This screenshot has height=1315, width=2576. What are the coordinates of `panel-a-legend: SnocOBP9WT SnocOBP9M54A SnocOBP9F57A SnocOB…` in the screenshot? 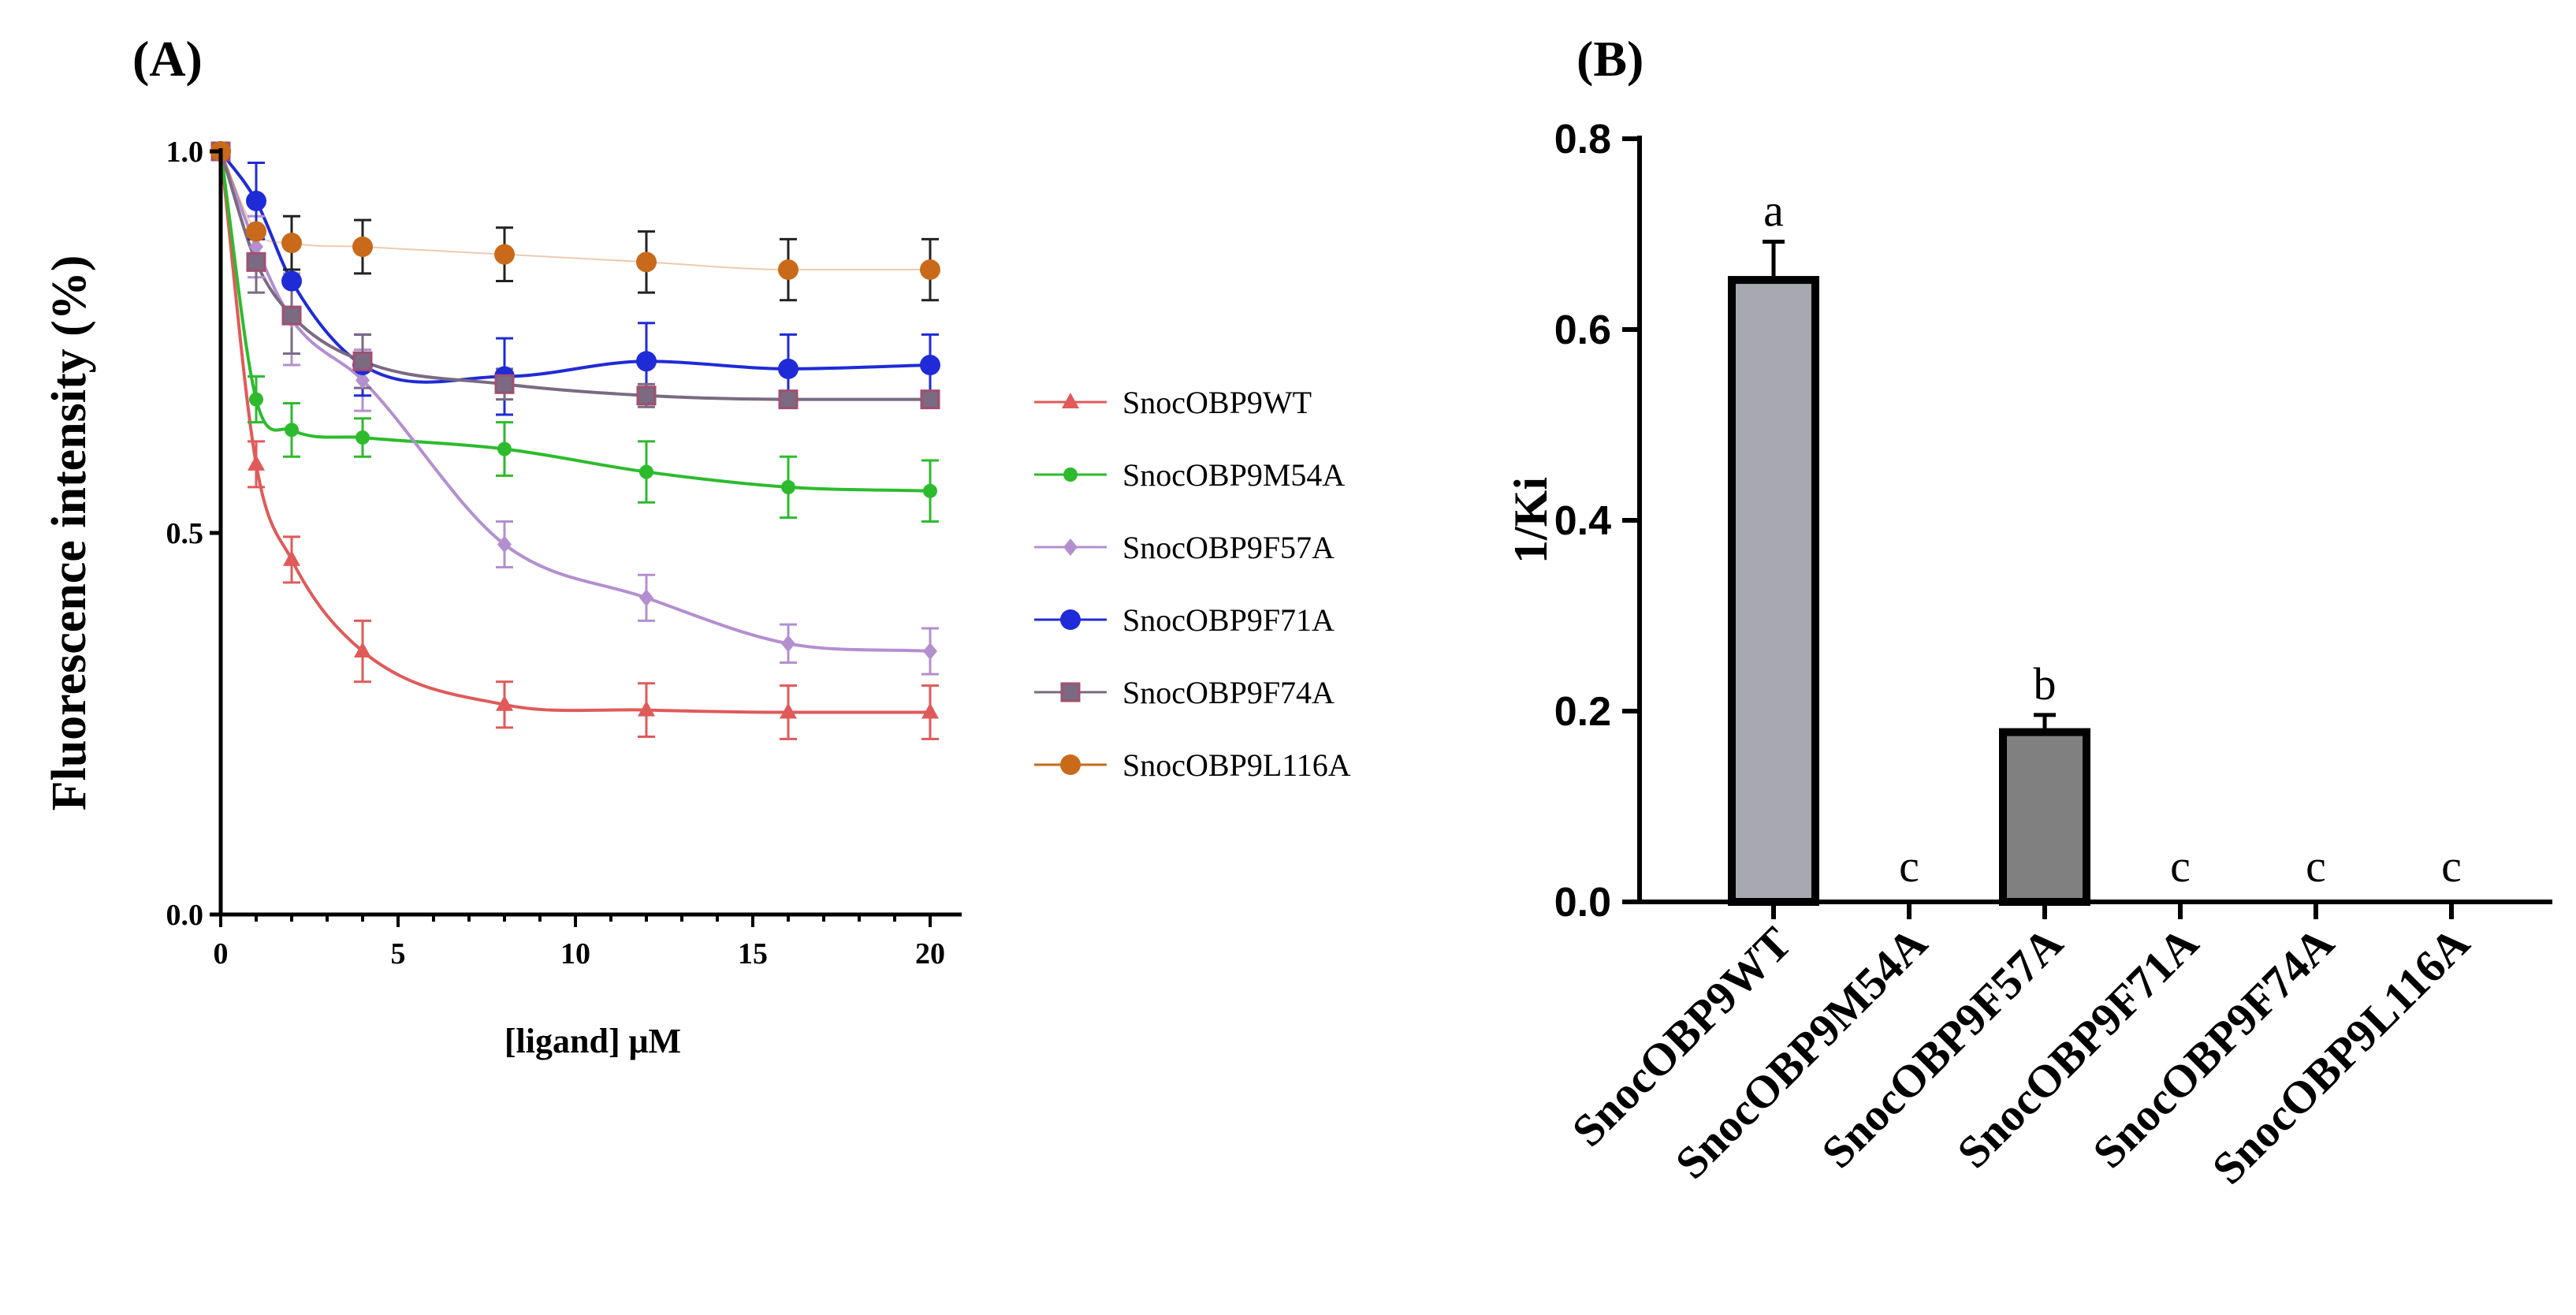 It's located at (1192, 584).